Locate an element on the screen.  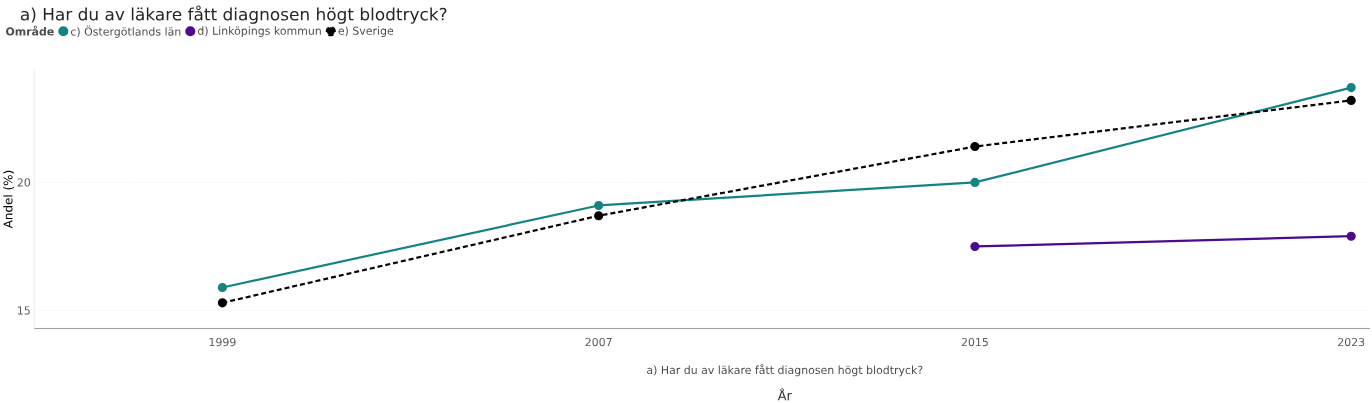
x-tick-label: 1999 is located at coordinates (222, 341).